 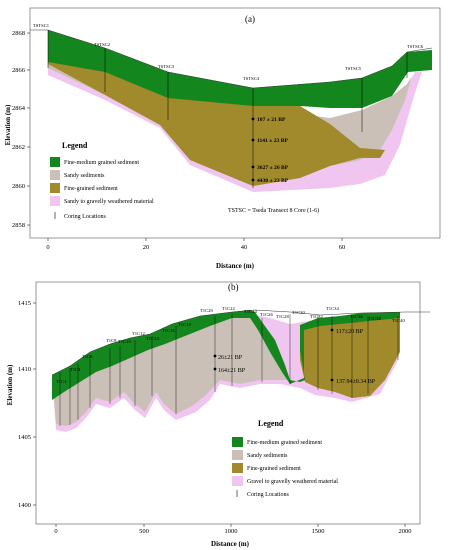 What do you see at coordinates (184, 324) in the screenshot?
I see `core-label: T1C18` at bounding box center [184, 324].